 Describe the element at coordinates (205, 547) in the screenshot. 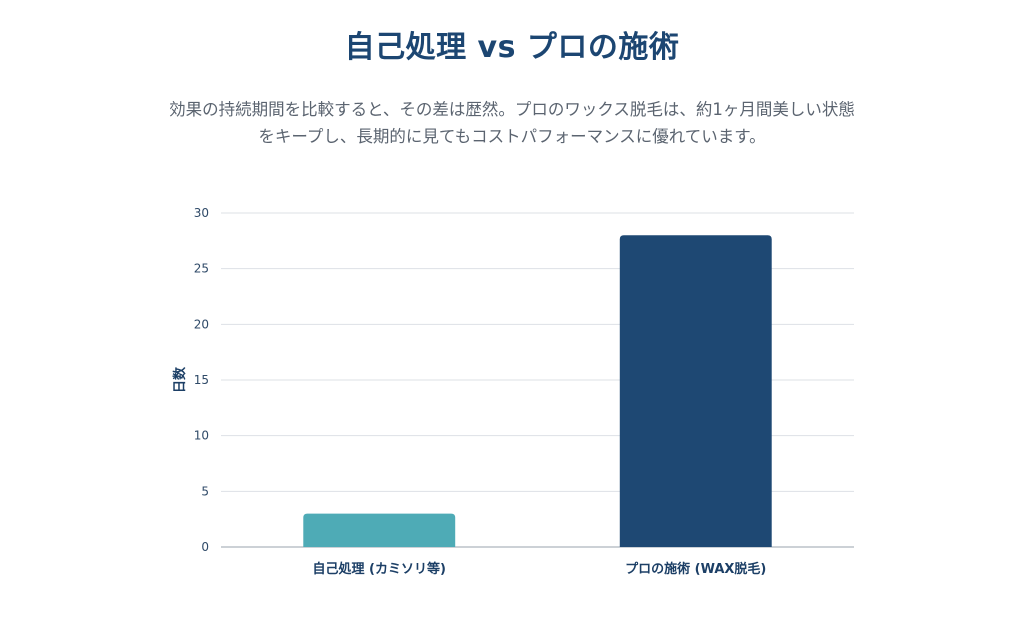

I see `y-tick-label: 0` at that location.